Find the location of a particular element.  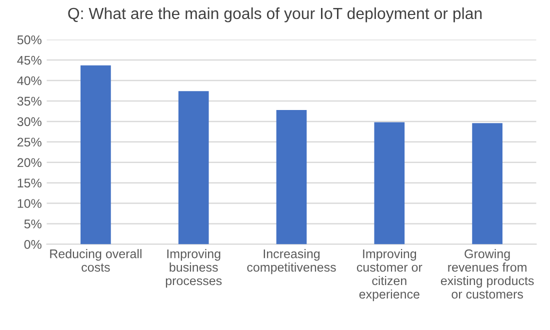

y-tick-label: 30% is located at coordinates (29, 121).